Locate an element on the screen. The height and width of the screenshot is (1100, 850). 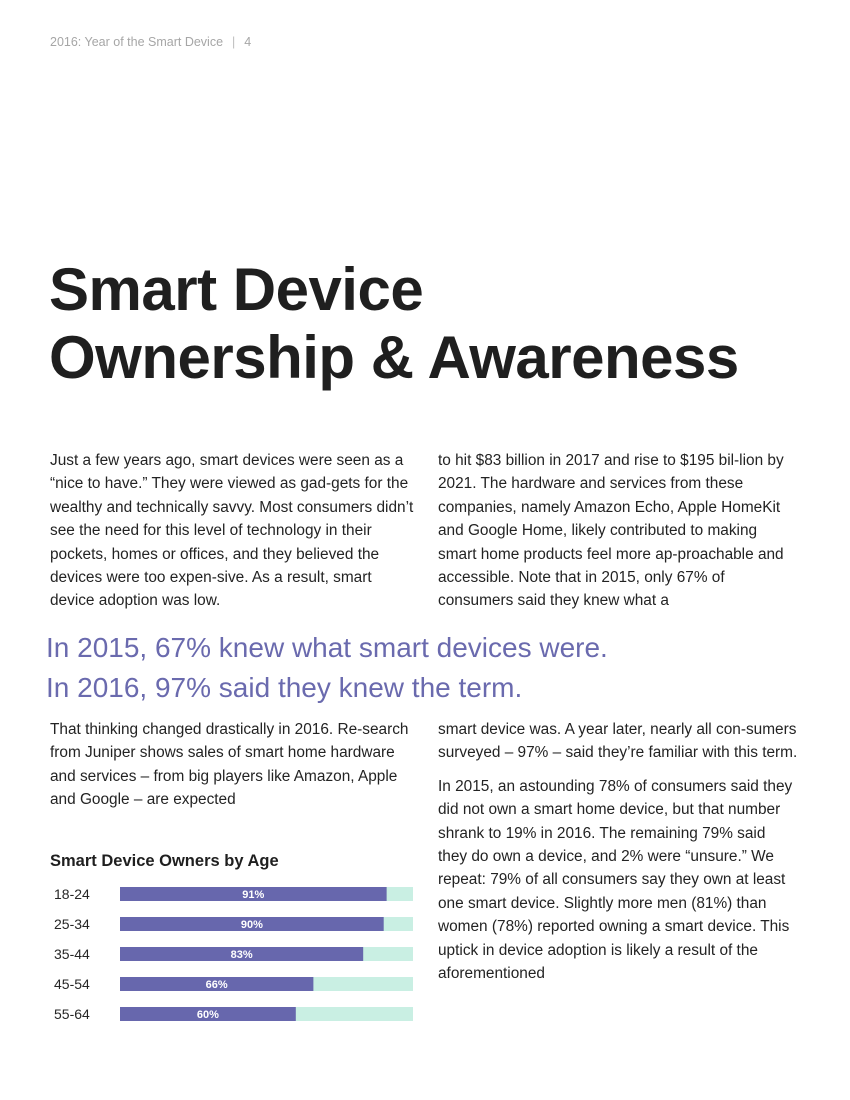
chart-title: Smart Device Owners by Age is located at coordinates (164, 861).